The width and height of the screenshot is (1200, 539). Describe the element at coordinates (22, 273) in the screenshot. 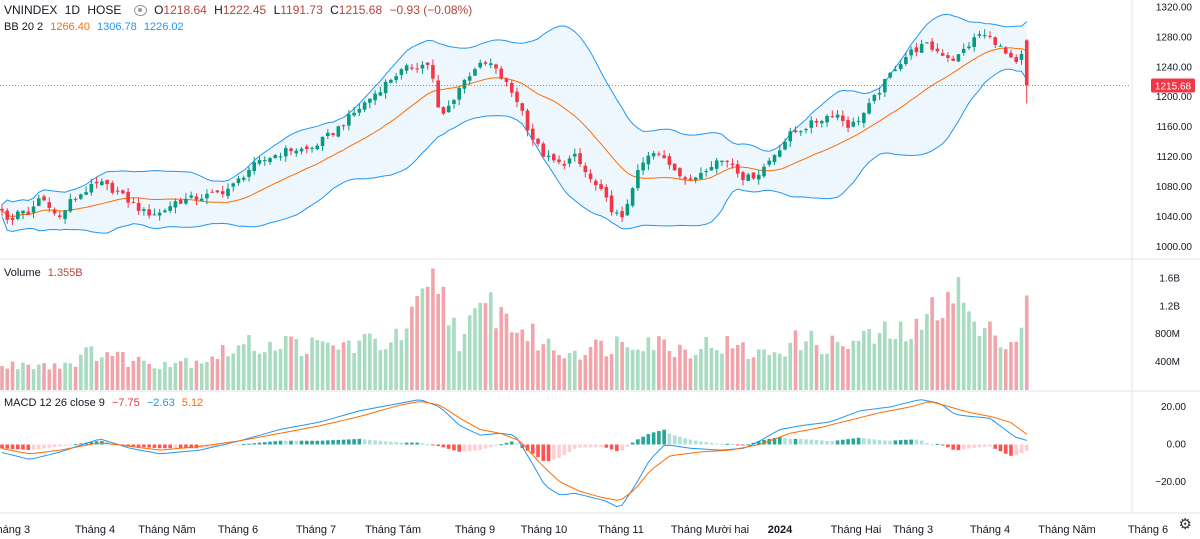

I see `volume-label: Volume` at that location.